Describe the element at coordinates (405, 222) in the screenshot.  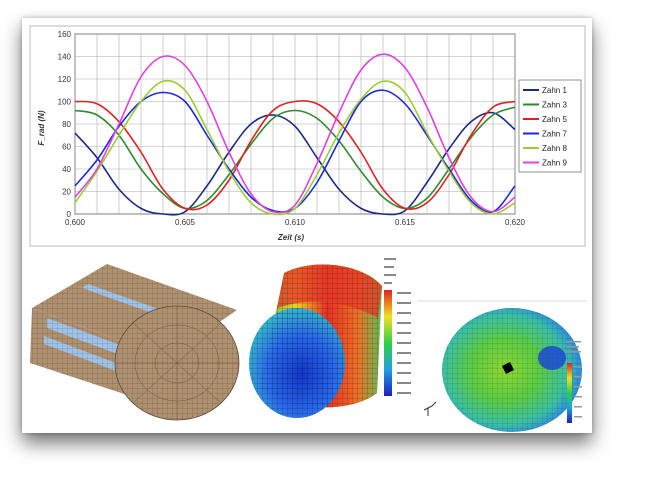
I see `x-tick-label: 0.615` at that location.